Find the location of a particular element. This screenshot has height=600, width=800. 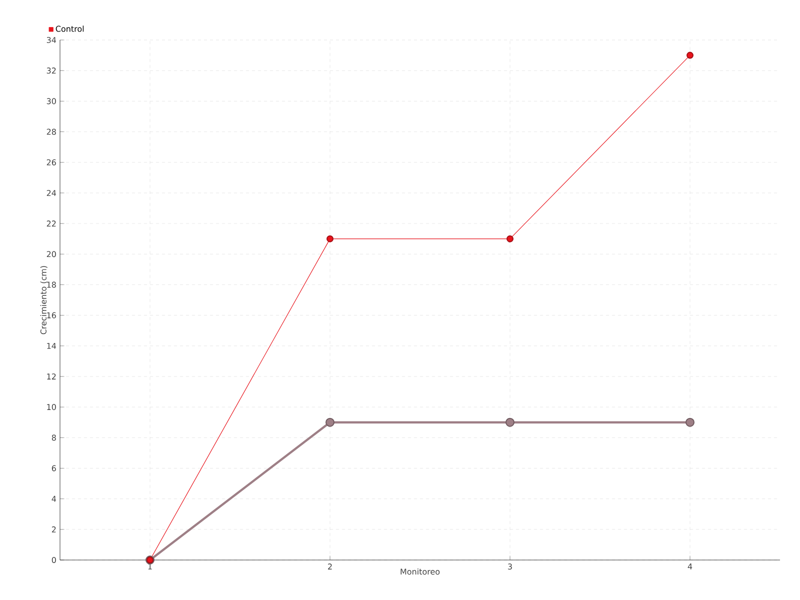

y-tick-label: 24 is located at coordinates (51, 193).